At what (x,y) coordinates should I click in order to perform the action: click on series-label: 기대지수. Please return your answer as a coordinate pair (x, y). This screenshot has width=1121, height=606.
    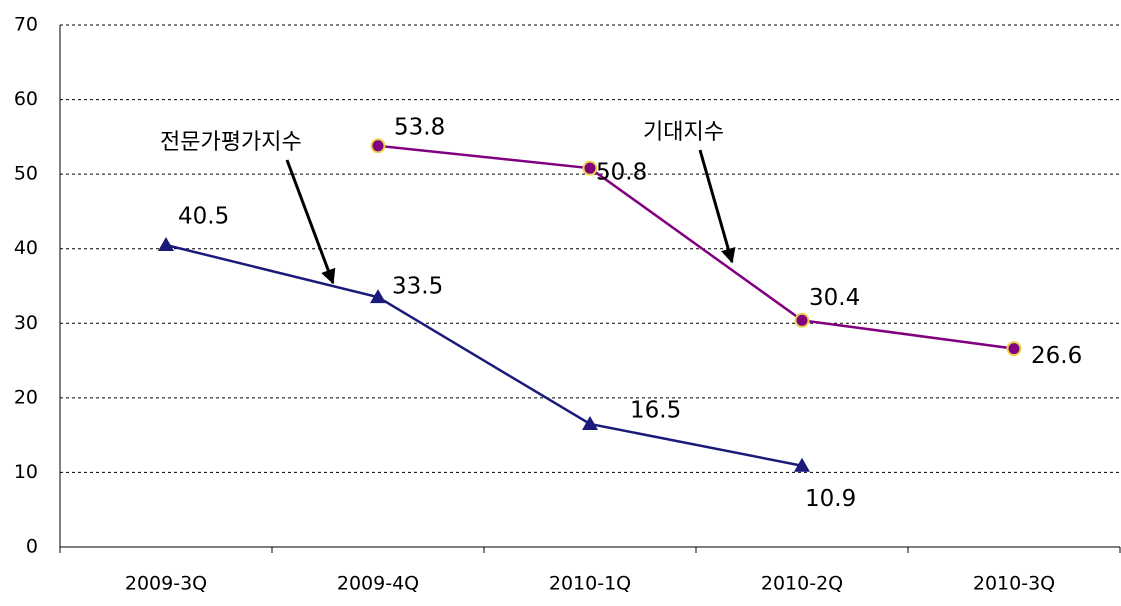
    Looking at the image, I should click on (683, 132).